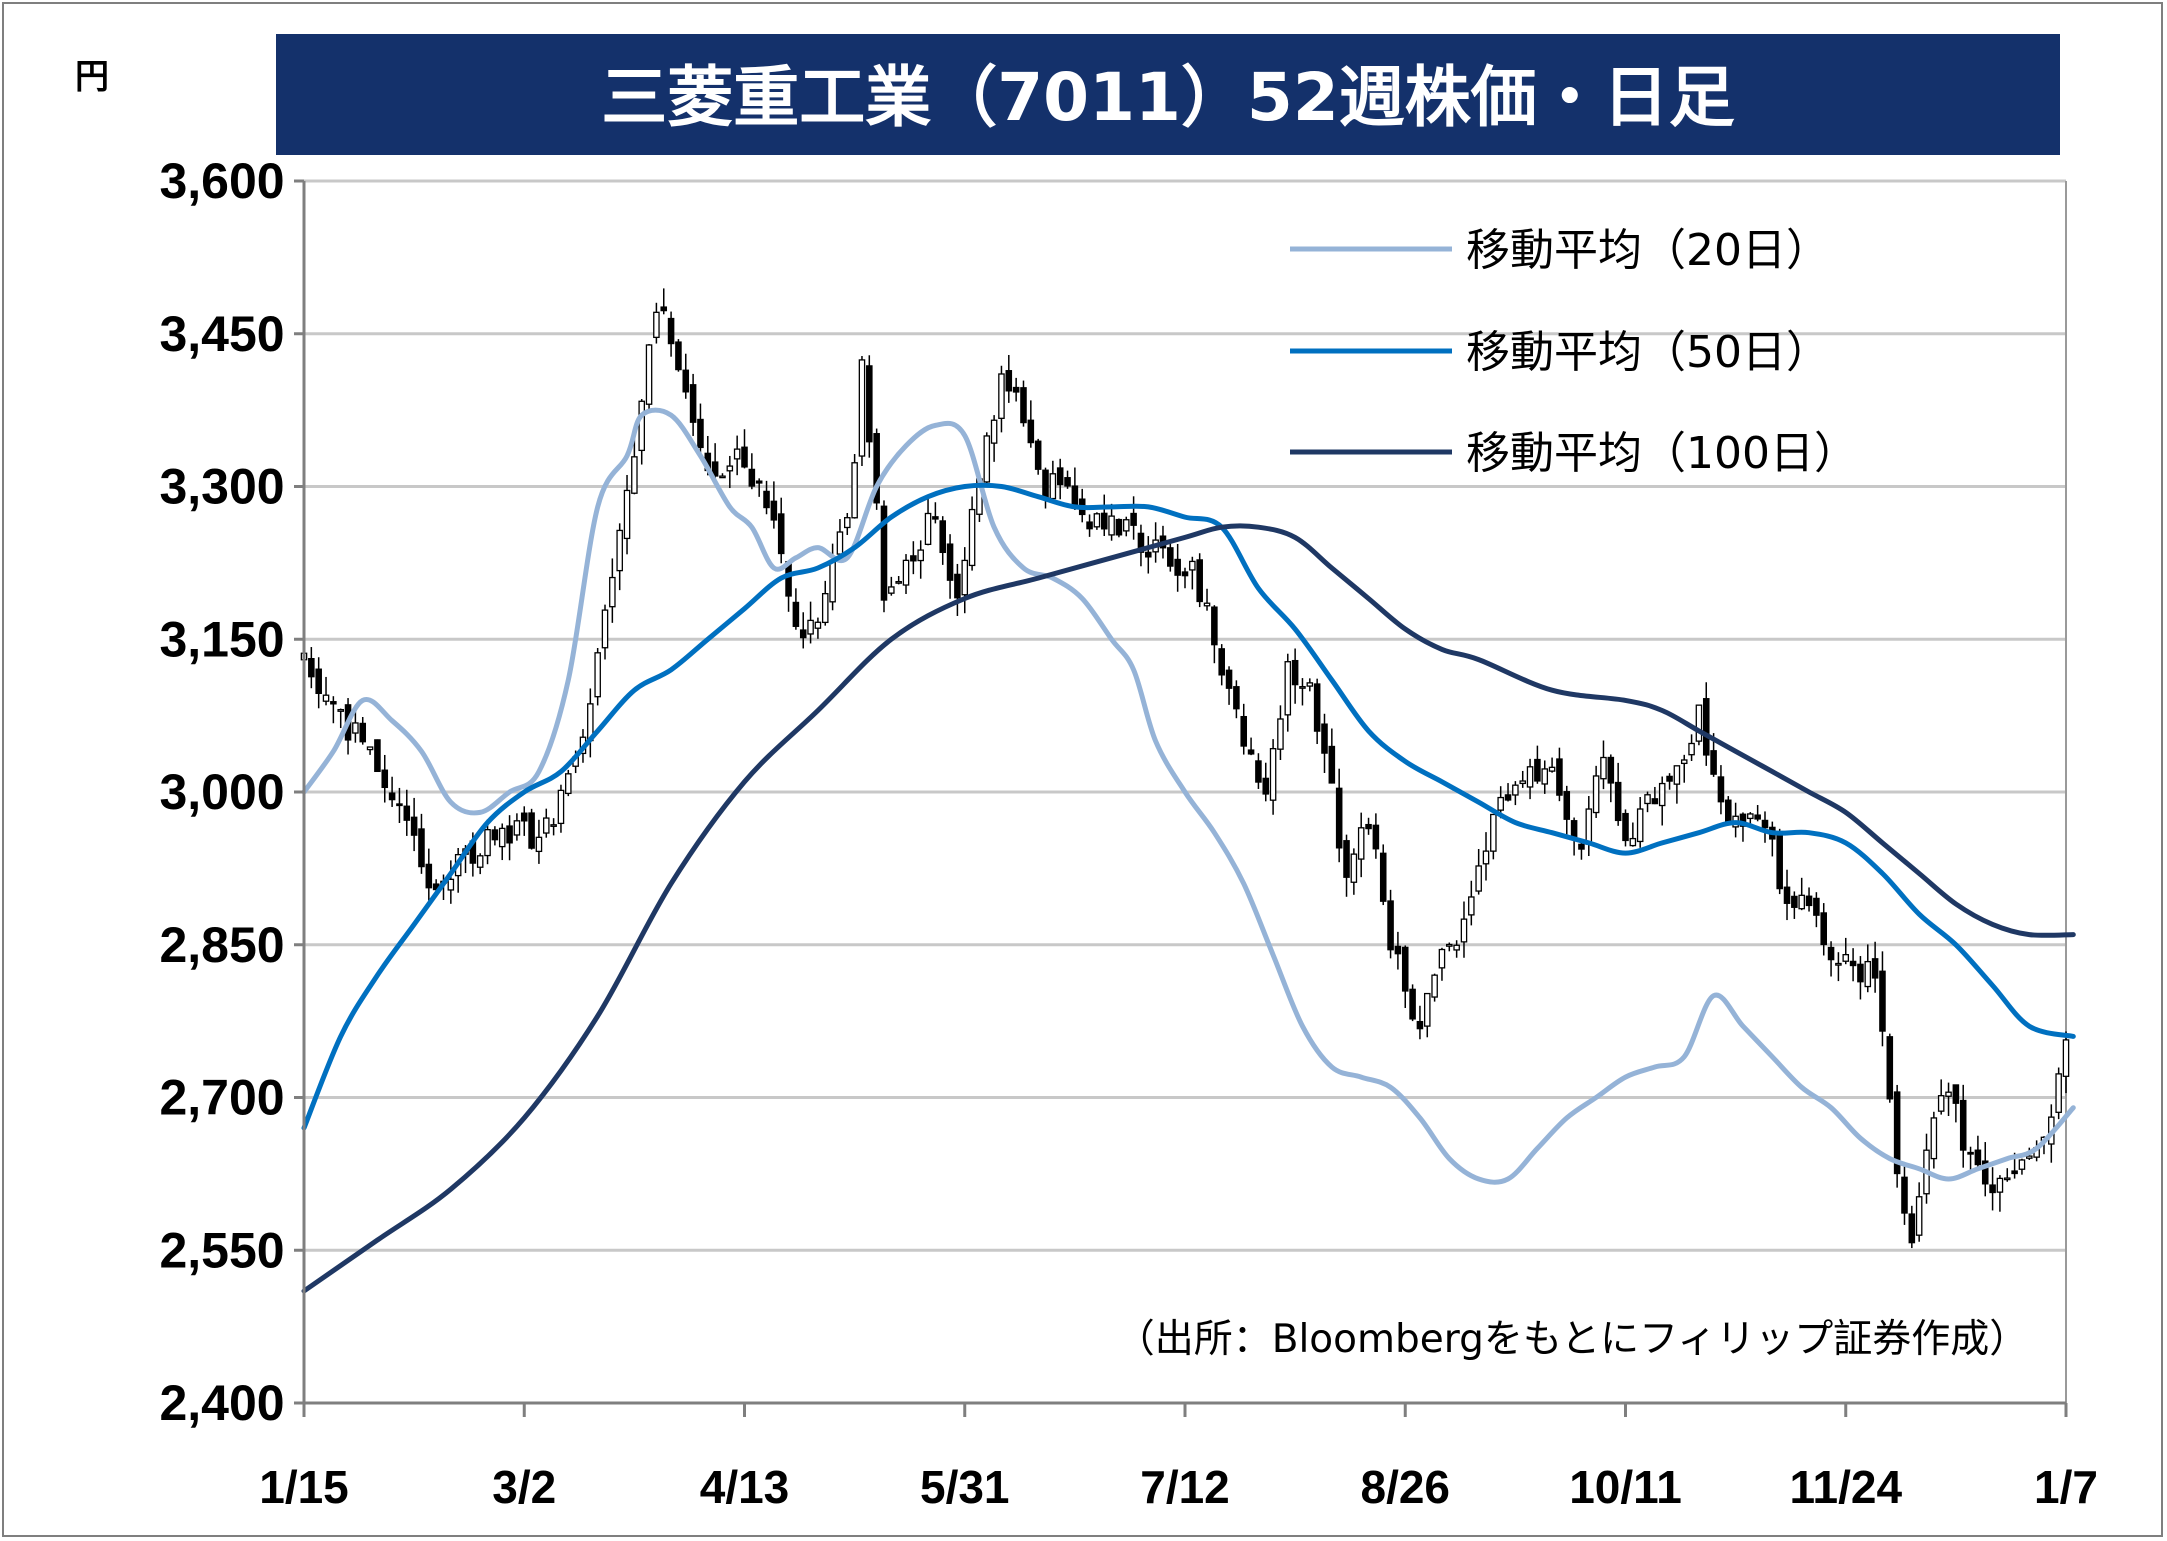  I want to click on y-tick-label: 3,000, so click(221, 792).